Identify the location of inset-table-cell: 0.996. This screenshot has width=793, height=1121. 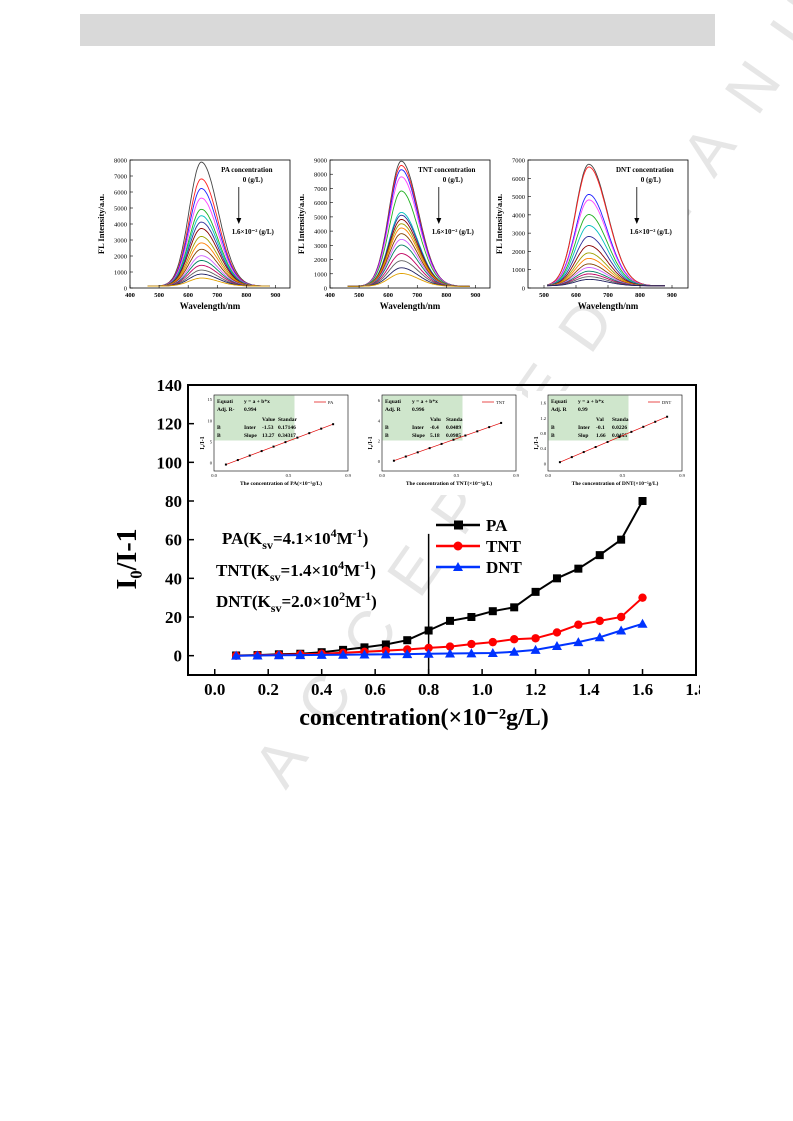
(418, 410).